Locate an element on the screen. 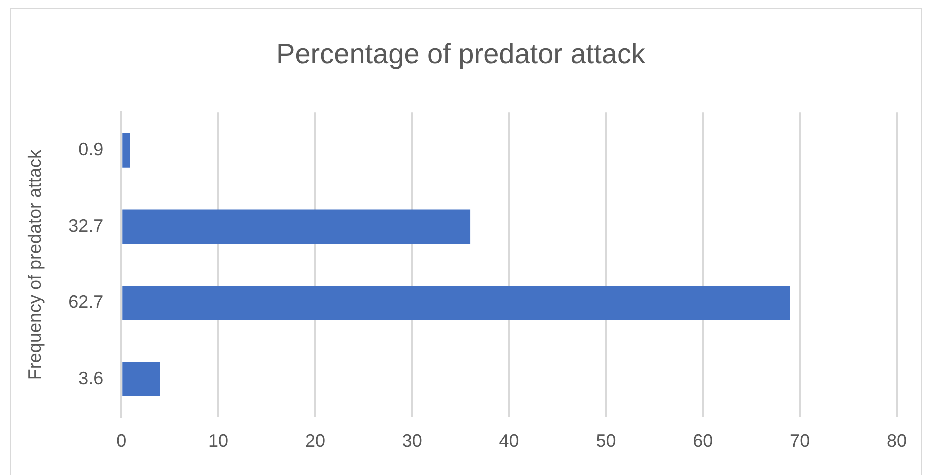  y-tick-label: 0.9 is located at coordinates (91, 150).